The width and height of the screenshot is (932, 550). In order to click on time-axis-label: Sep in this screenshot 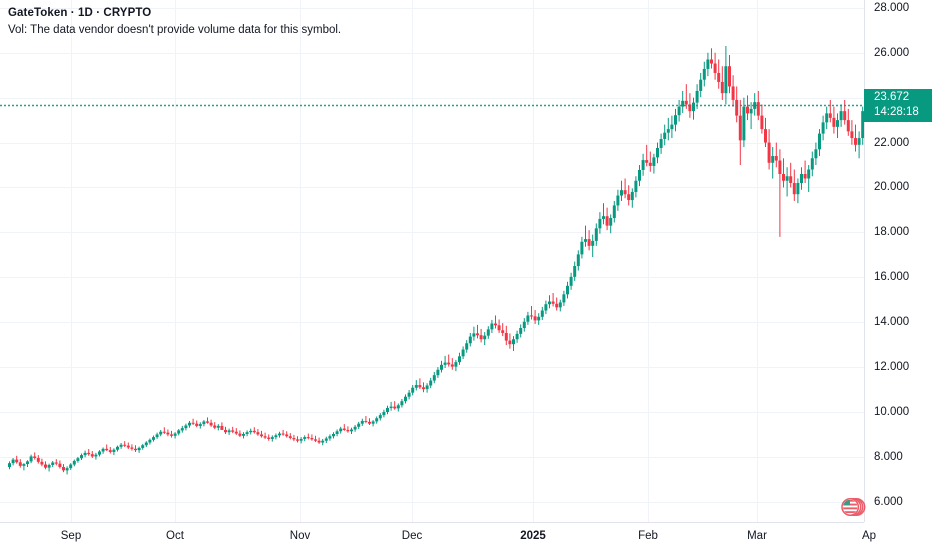, I will do `click(71, 536)`.